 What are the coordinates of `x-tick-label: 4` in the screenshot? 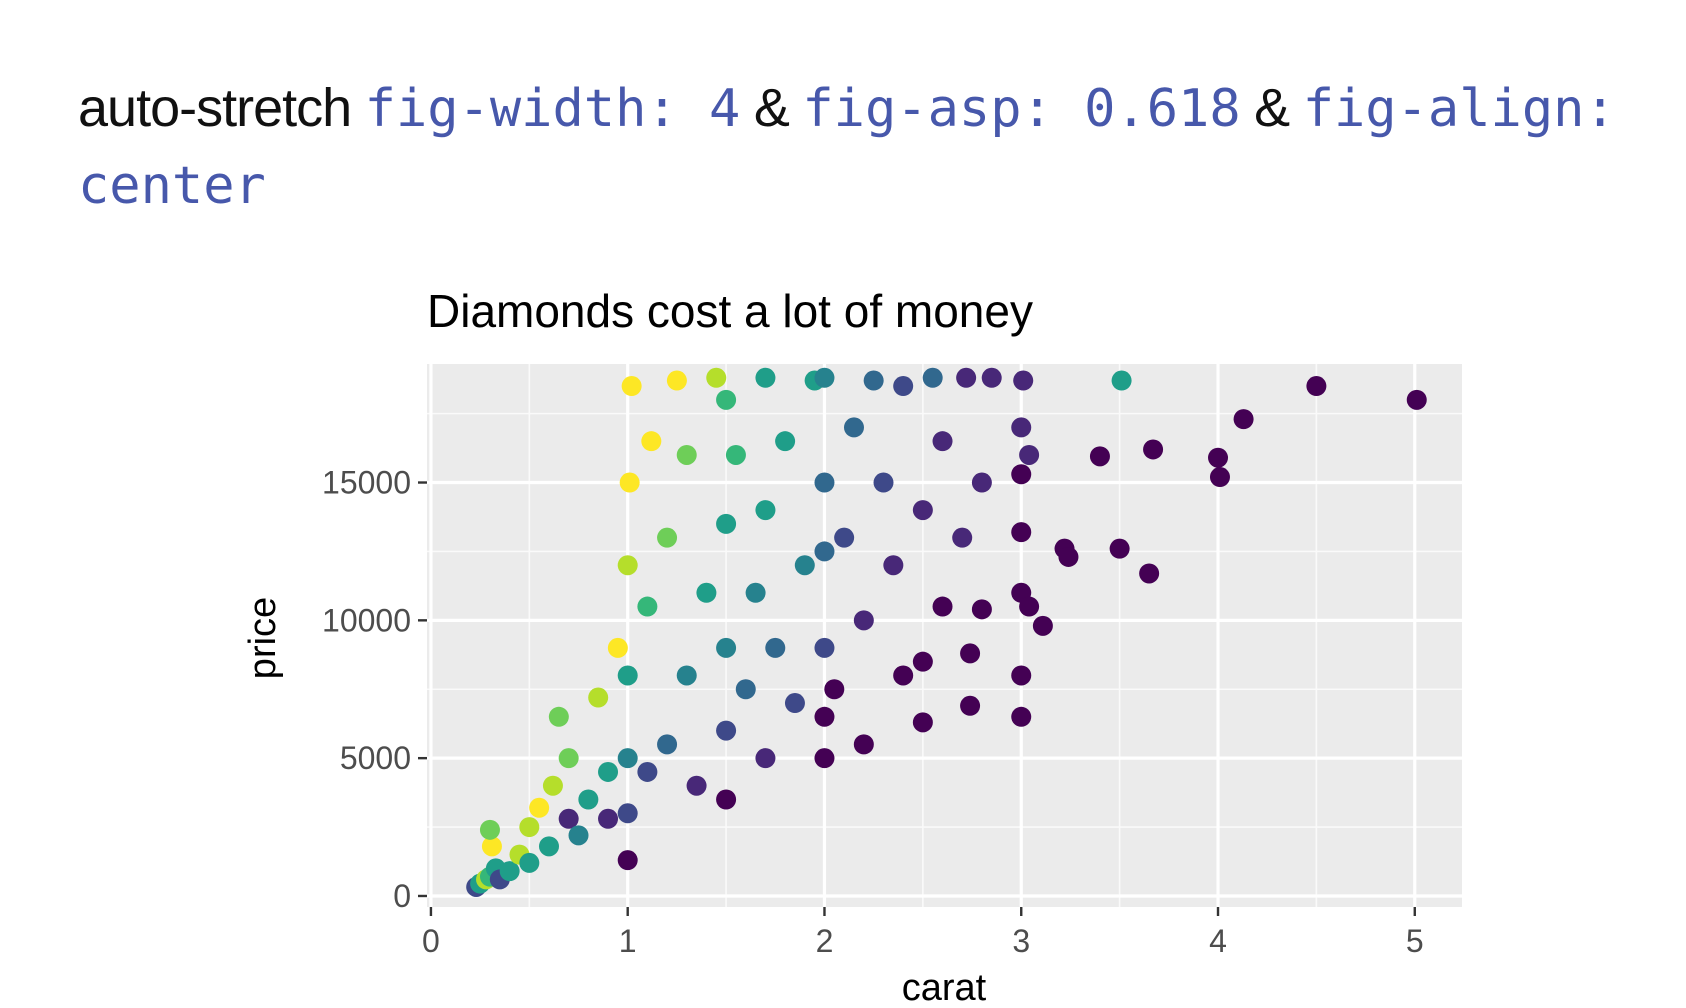 It's located at (1218, 941).